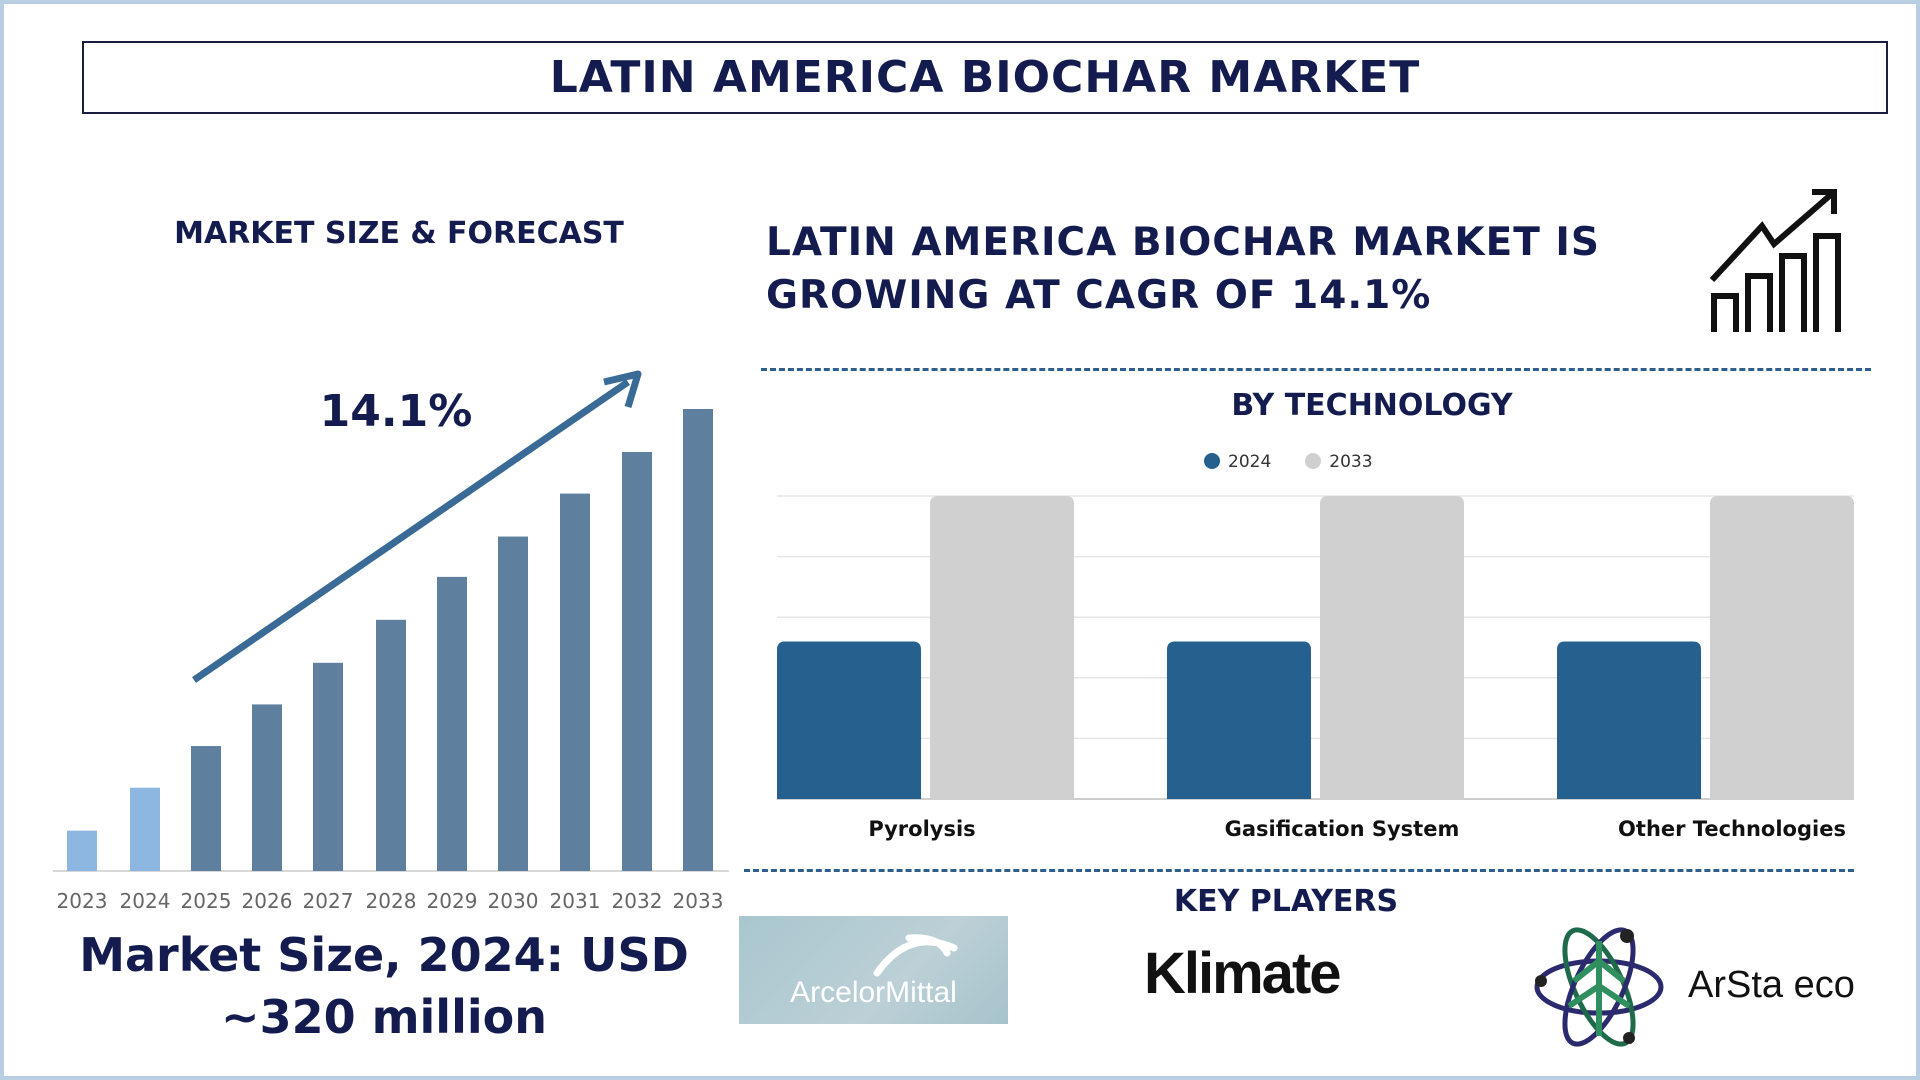 The height and width of the screenshot is (1080, 1920). What do you see at coordinates (391, 901) in the screenshot?
I see `x-tick-label: 2028` at bounding box center [391, 901].